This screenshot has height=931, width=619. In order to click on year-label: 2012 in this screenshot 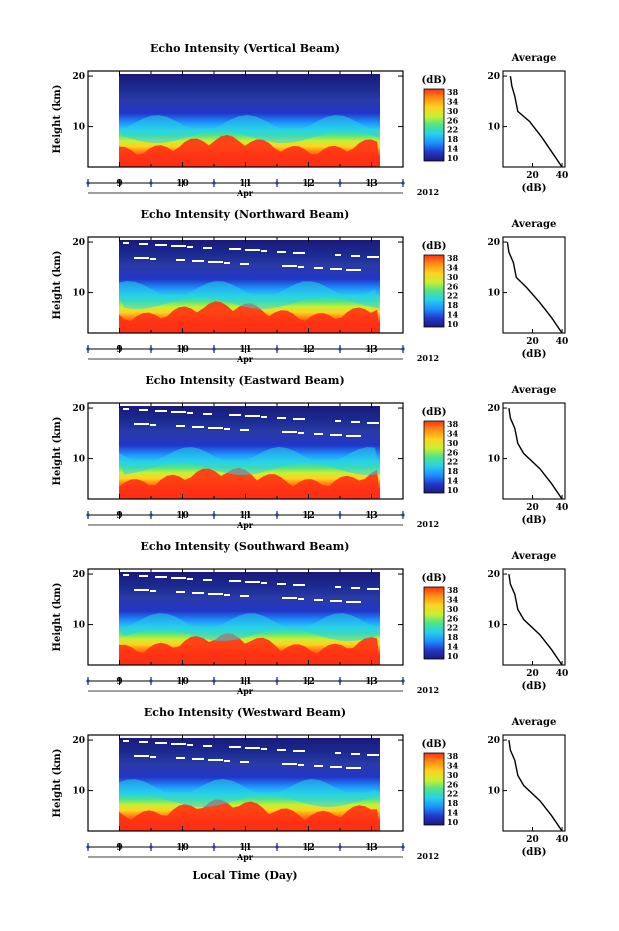, I will do `click(428, 524)`.